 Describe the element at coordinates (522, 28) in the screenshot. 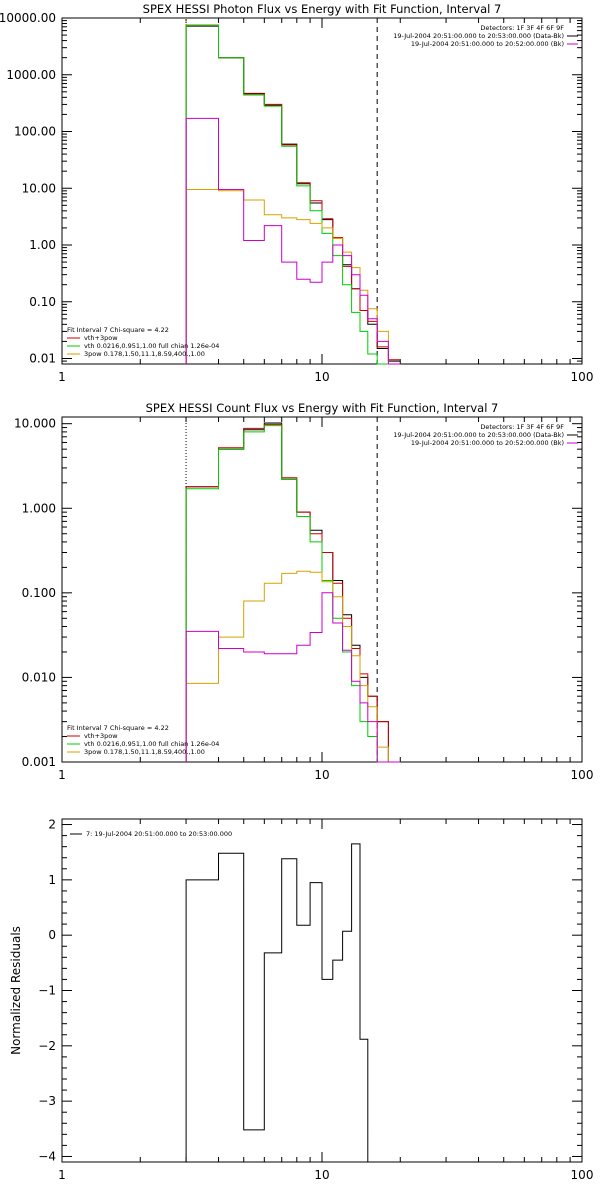

I see `panel1-legend-top-text: Detectors: 1F 3F 4F 6F 9F` at that location.